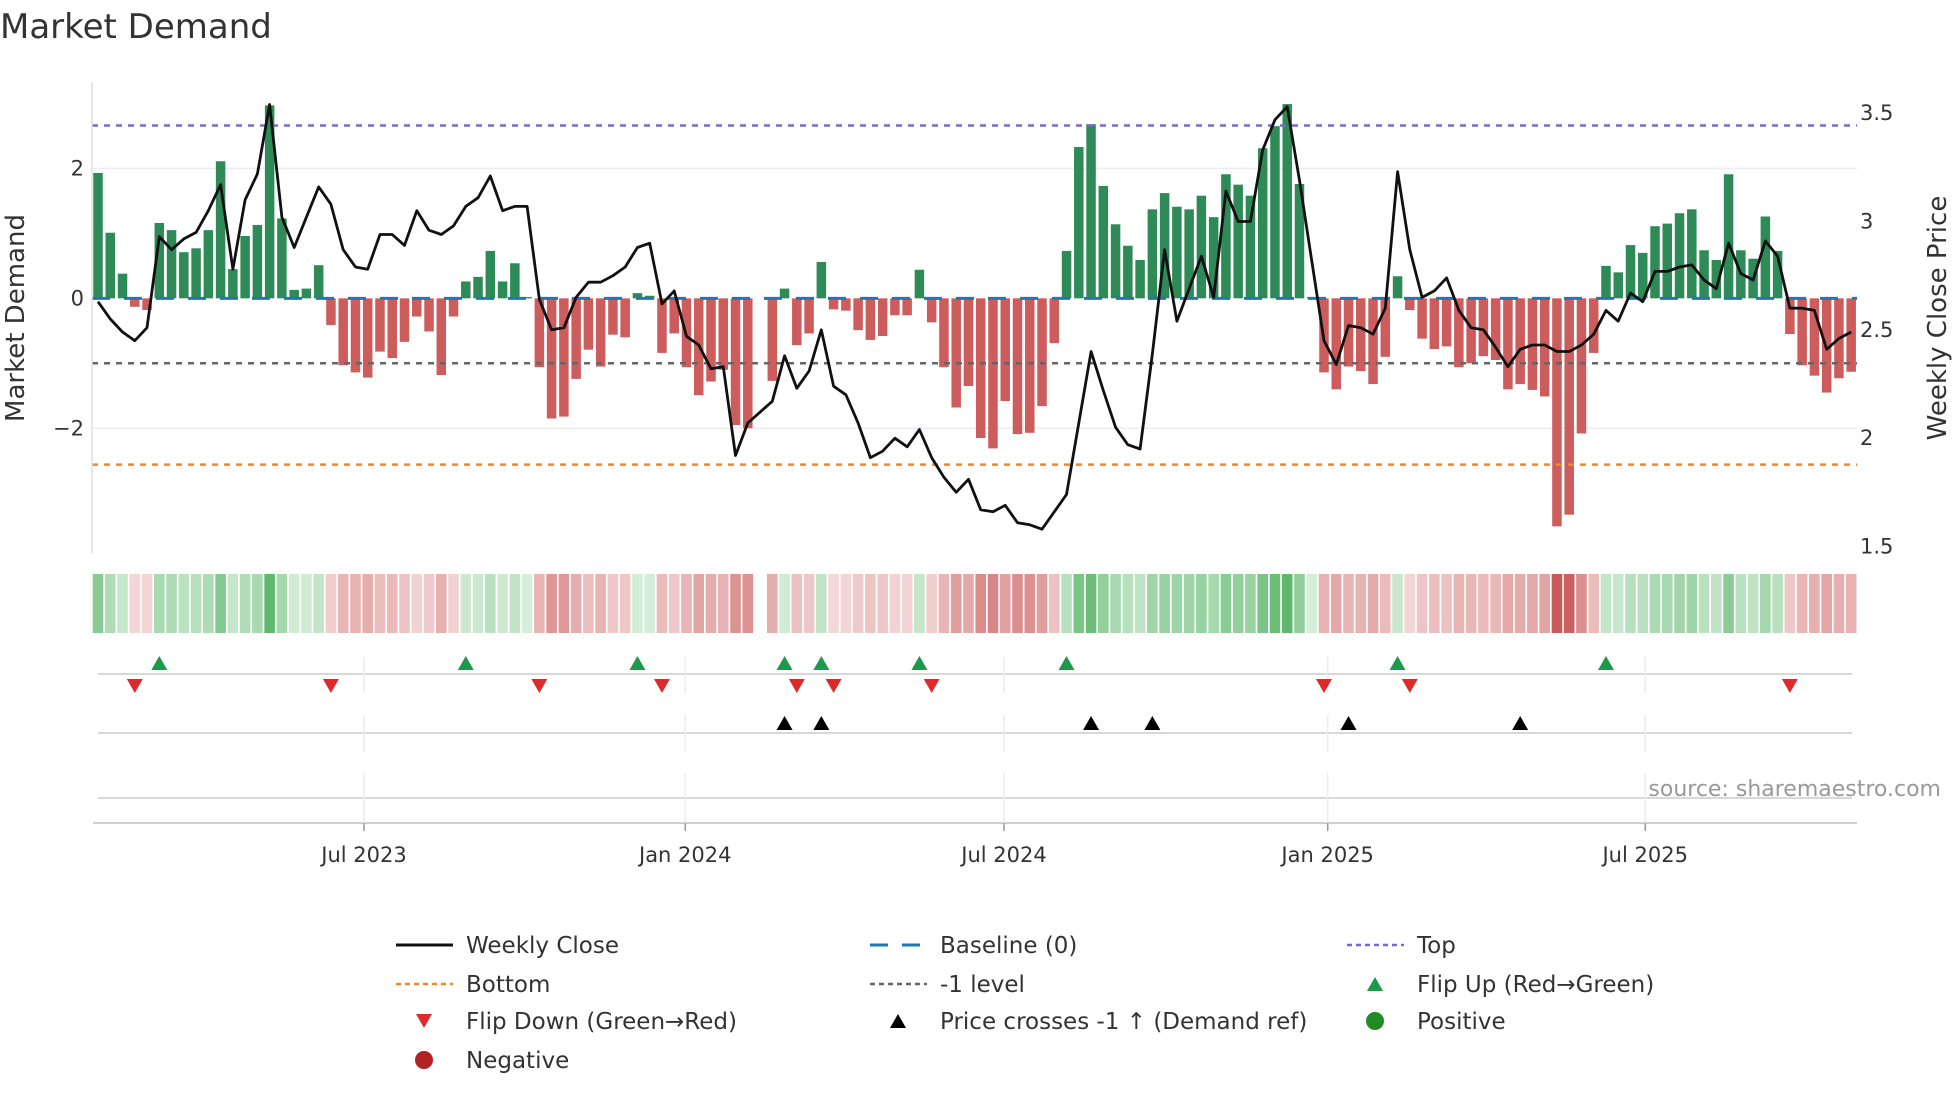  I want to click on y2-tick-label: 2, so click(1866, 438).